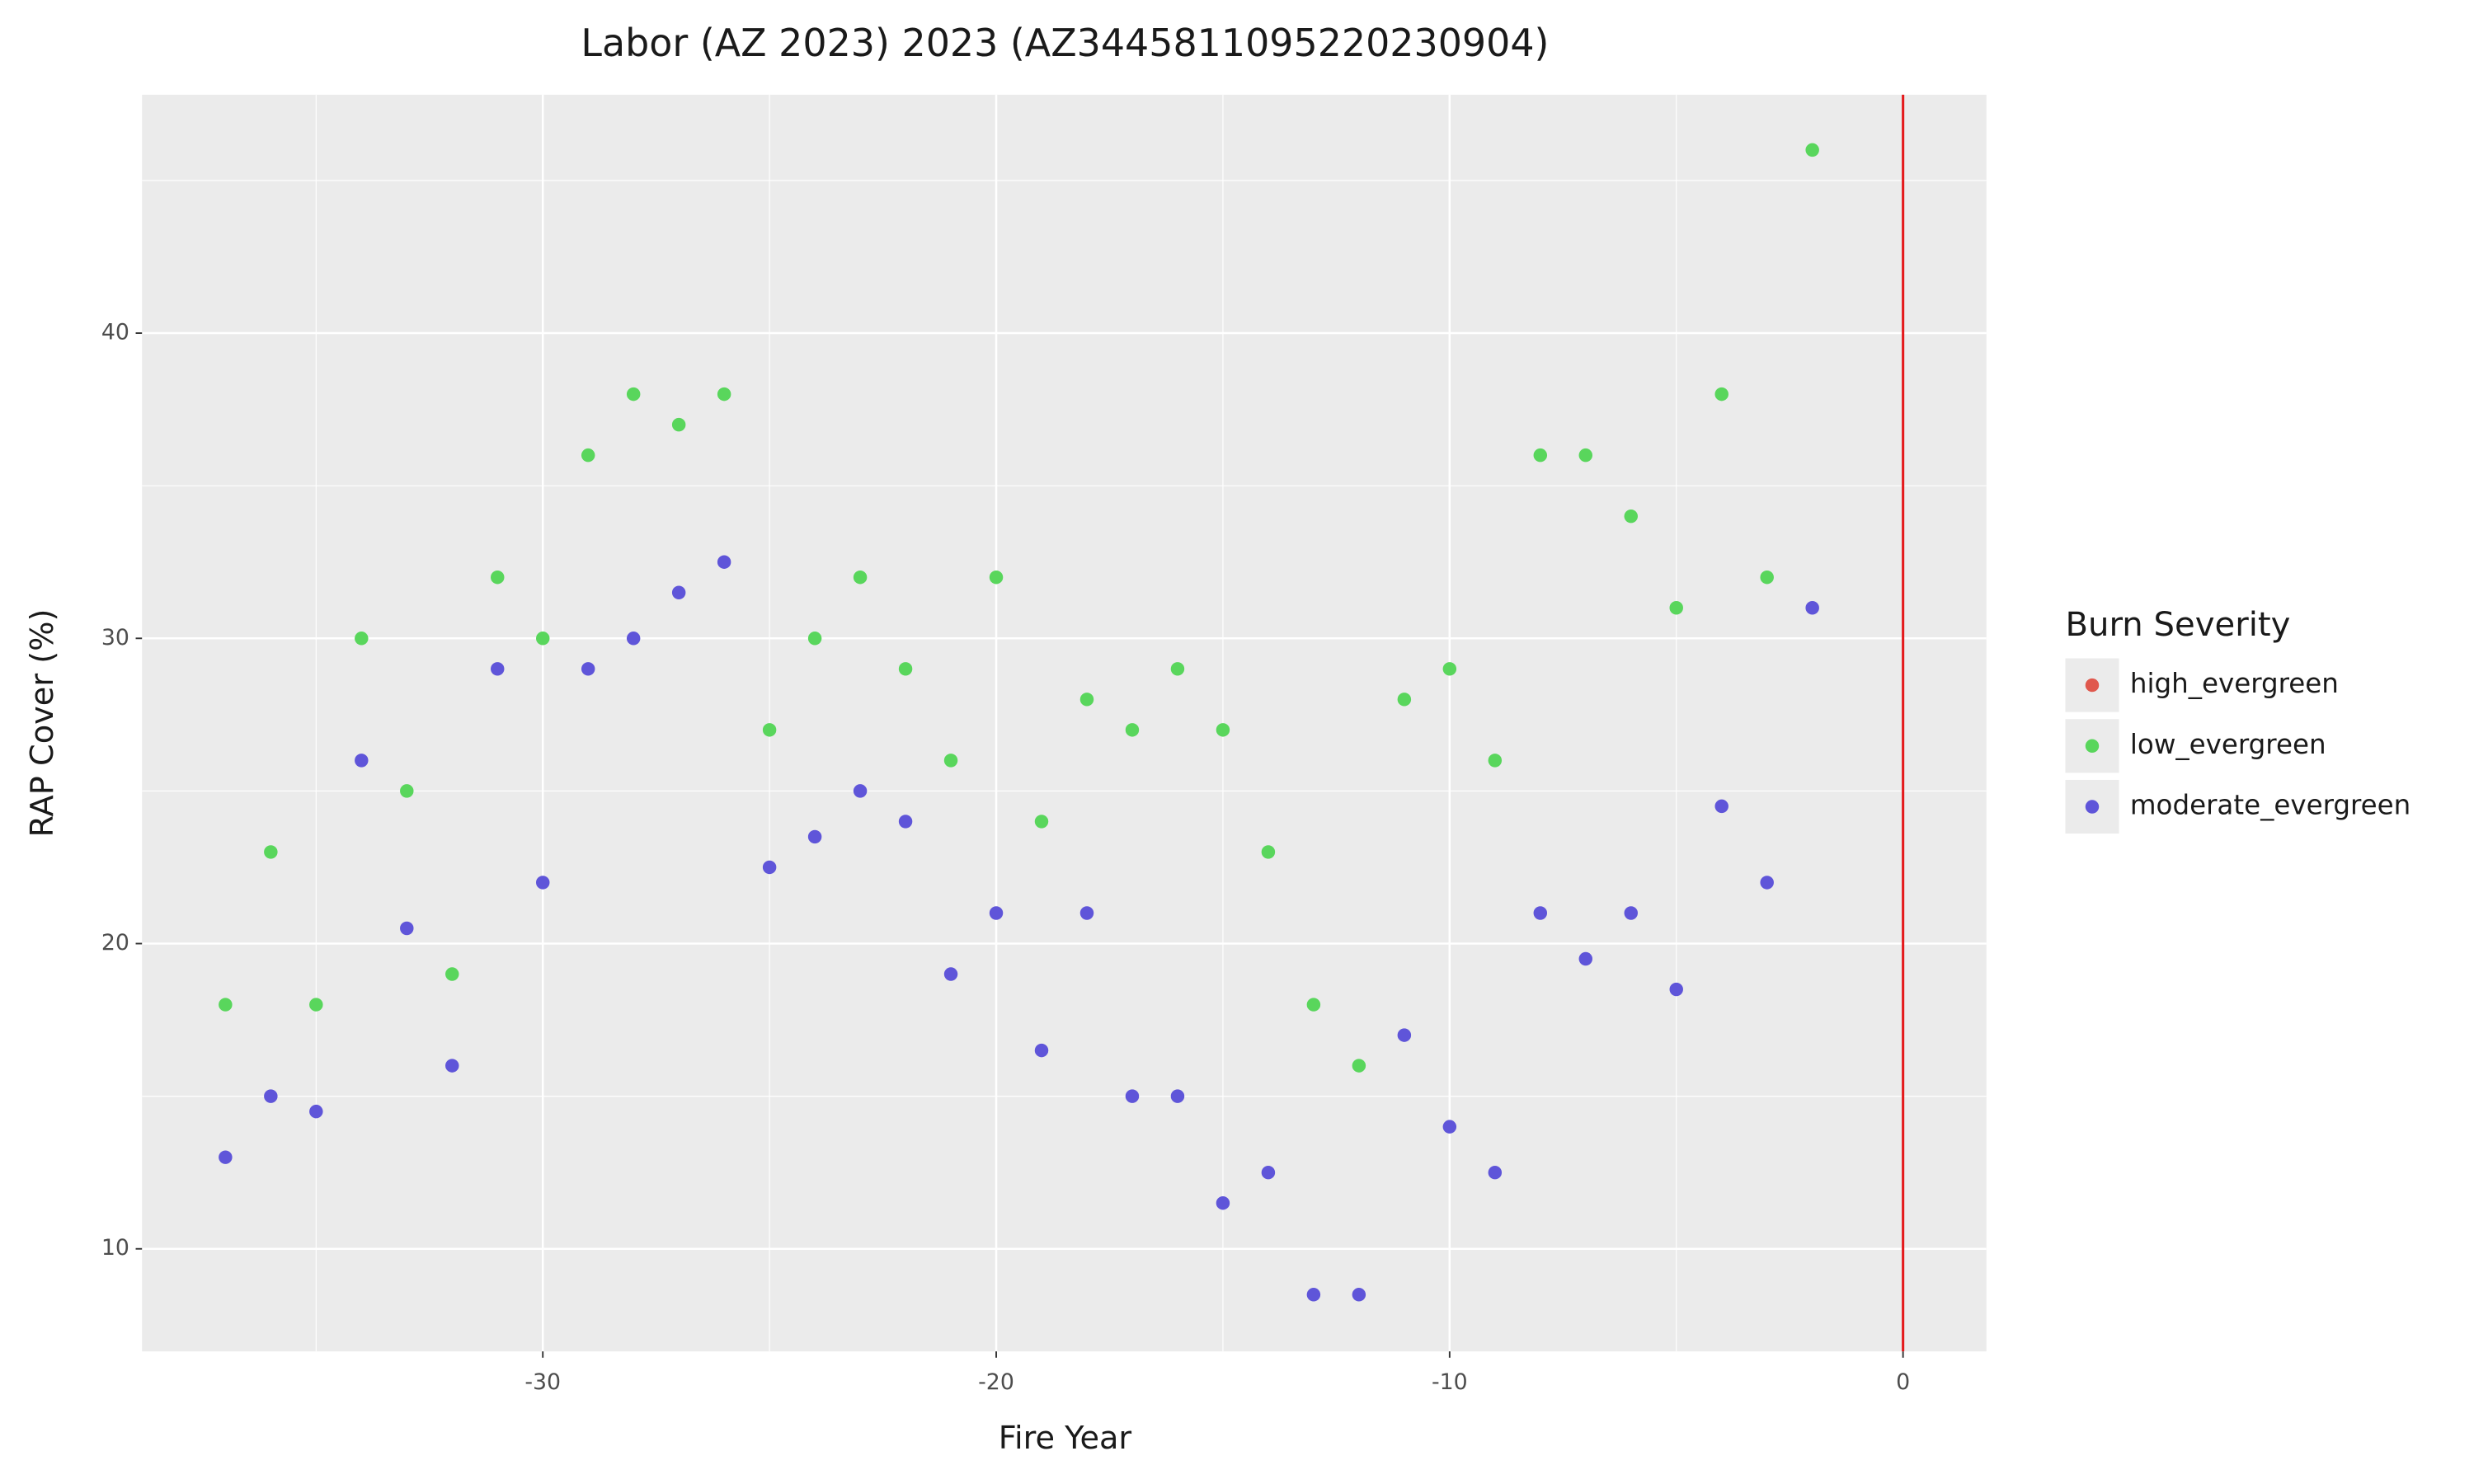  What do you see at coordinates (42, 723) in the screenshot?
I see `y-axis-label: RAP Cover (%)` at bounding box center [42, 723].